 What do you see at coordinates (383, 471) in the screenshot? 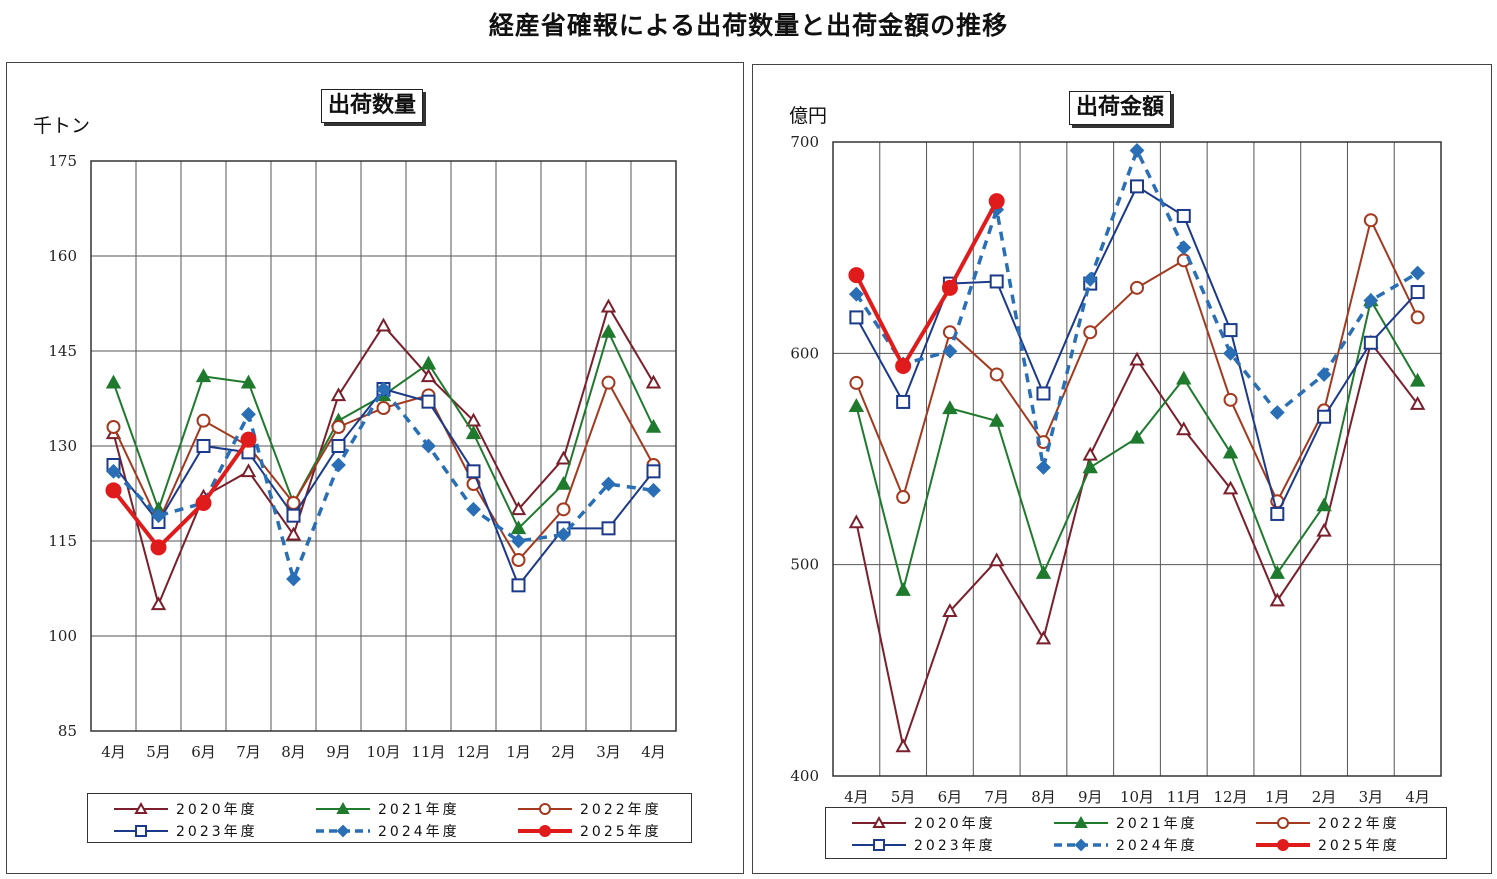
I see `series-2022年度` at bounding box center [383, 471].